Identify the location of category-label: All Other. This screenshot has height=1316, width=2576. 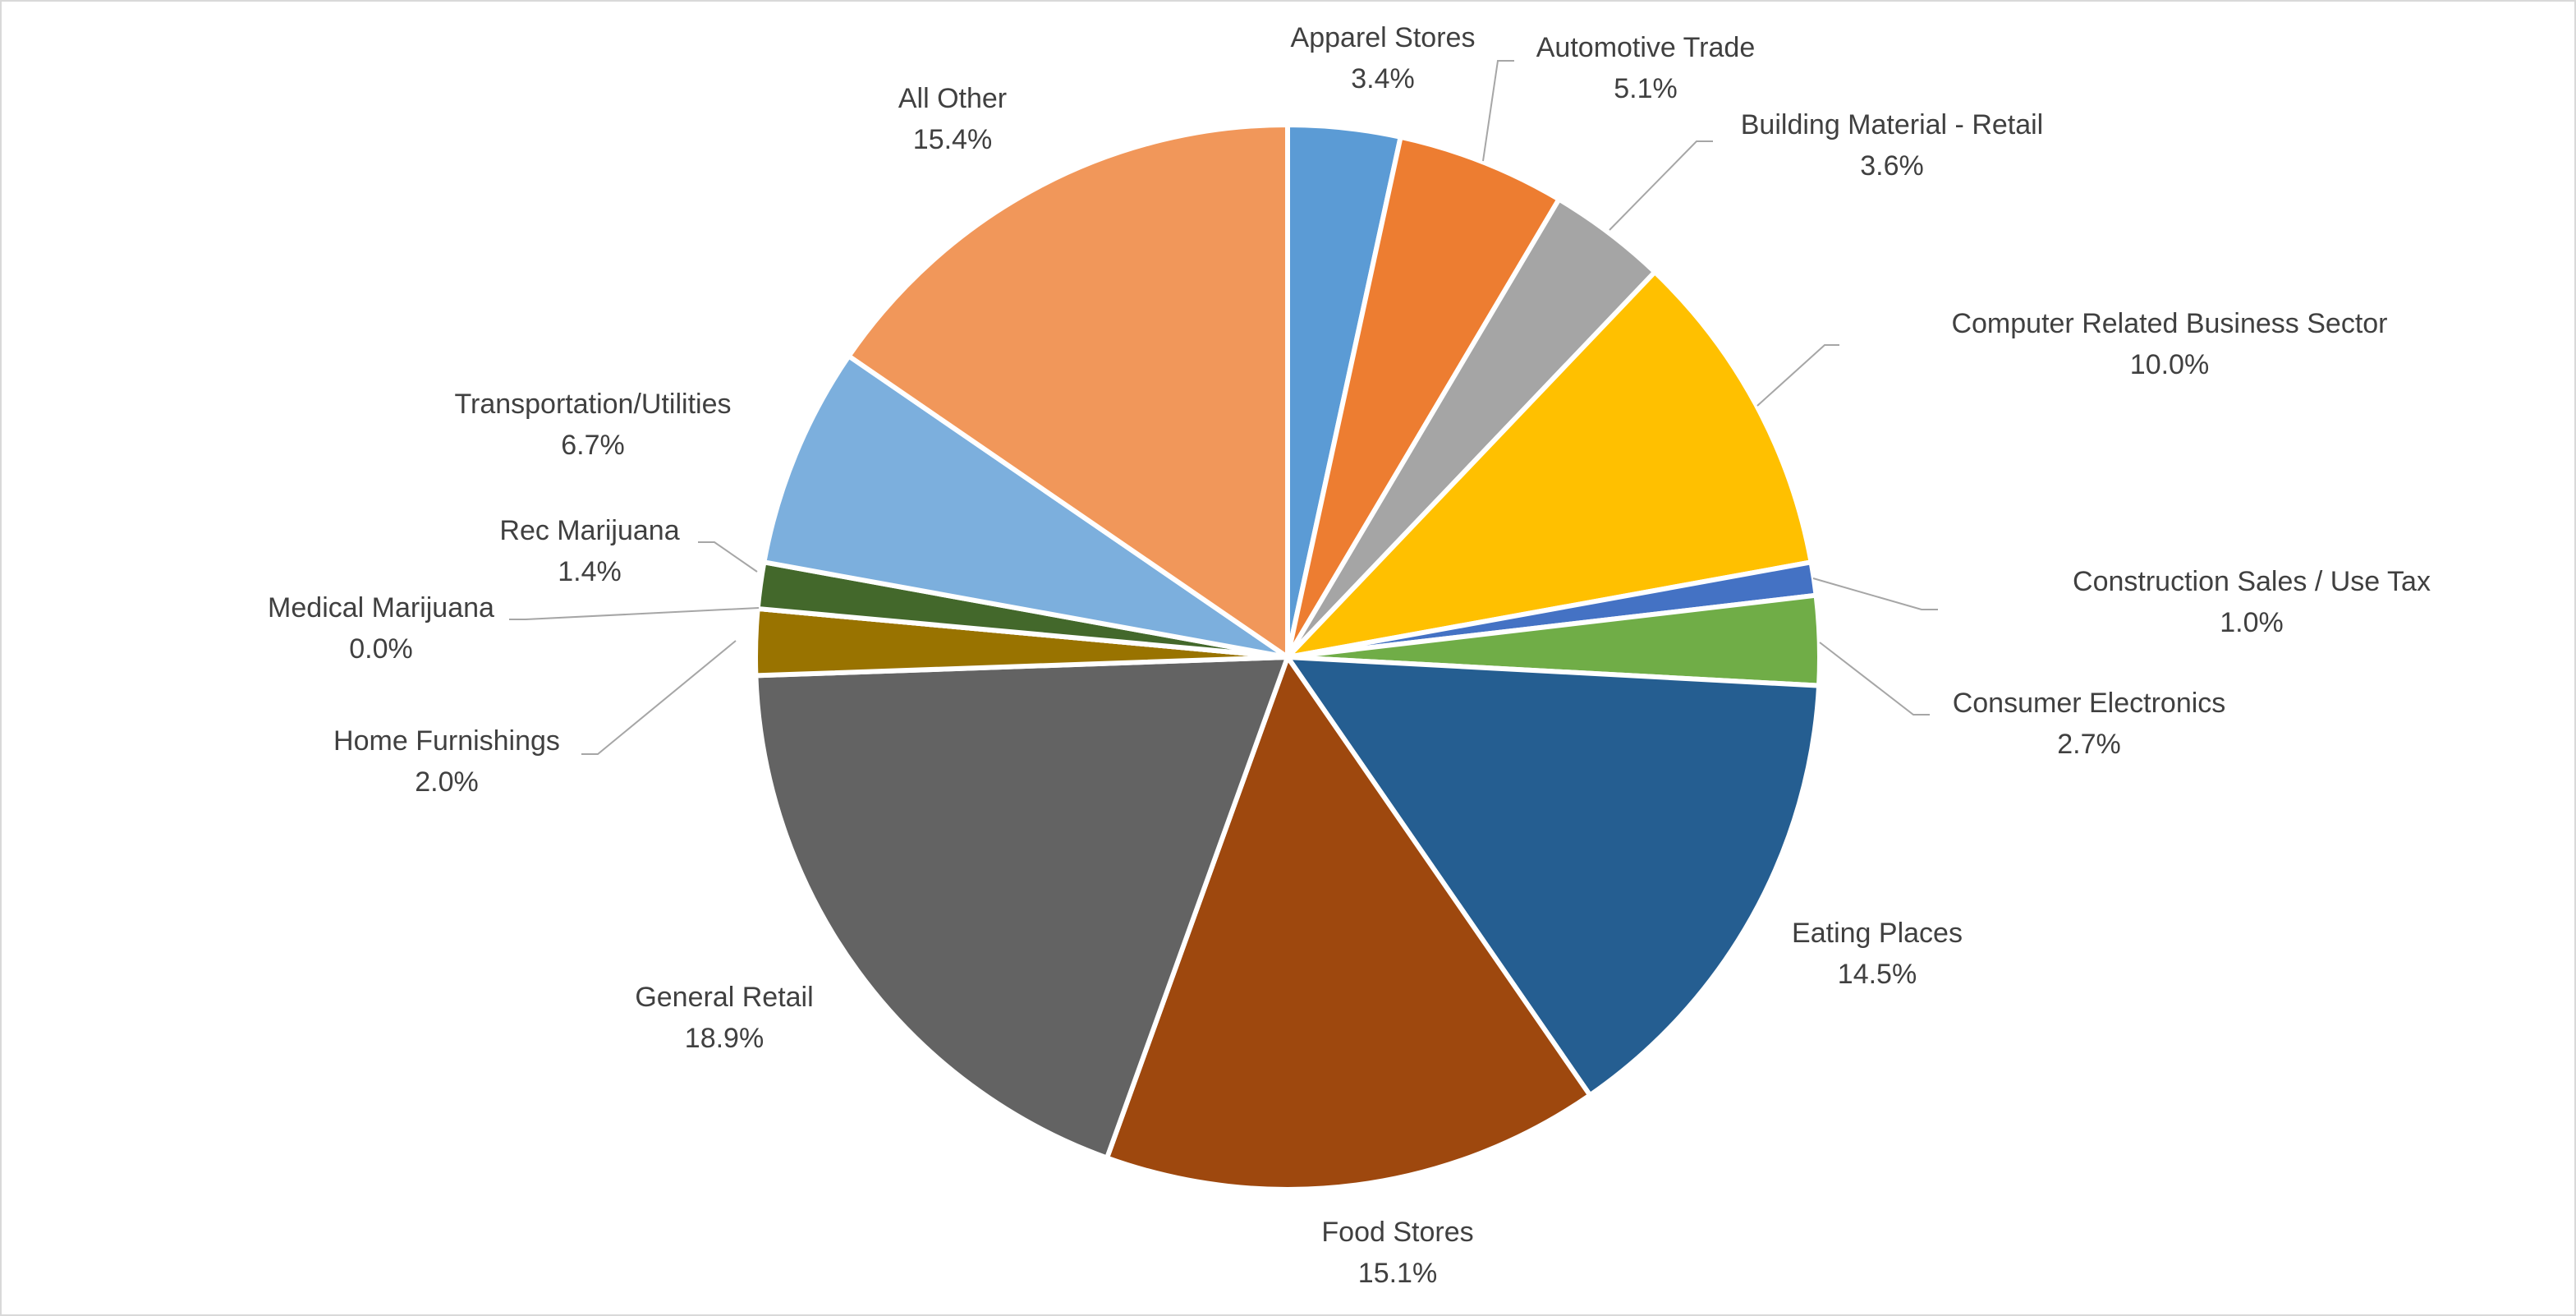
(953, 98).